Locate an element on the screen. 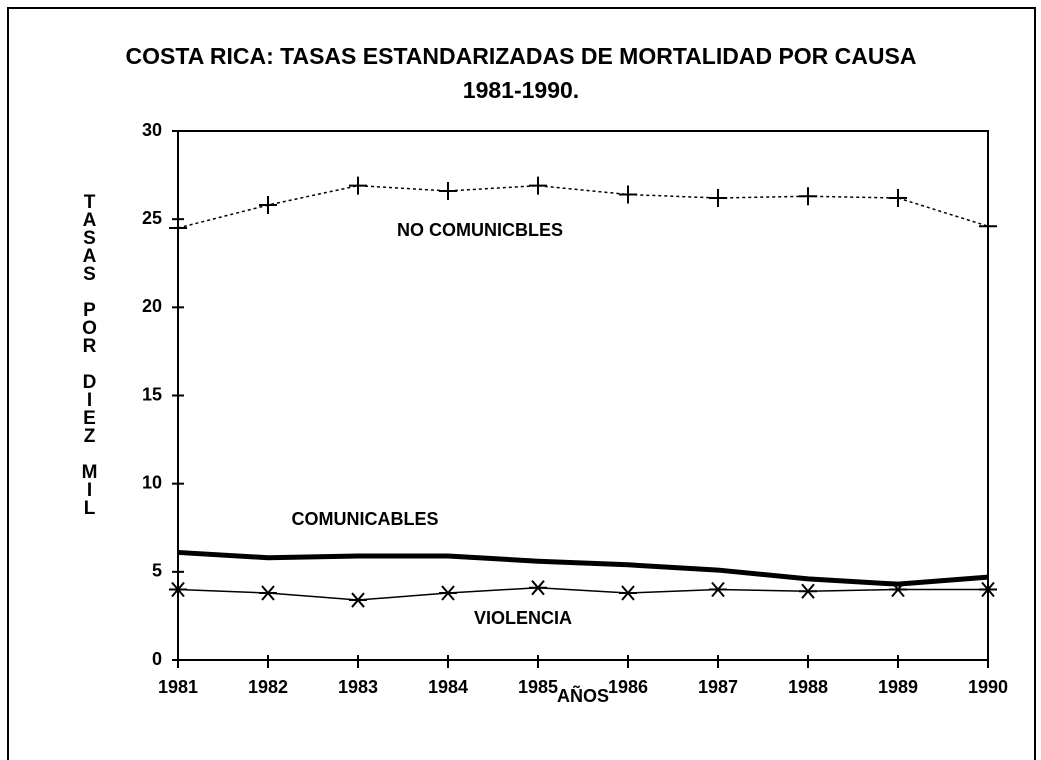 This screenshot has width=1041, height=760. x-tick-label: 1989 is located at coordinates (898, 687).